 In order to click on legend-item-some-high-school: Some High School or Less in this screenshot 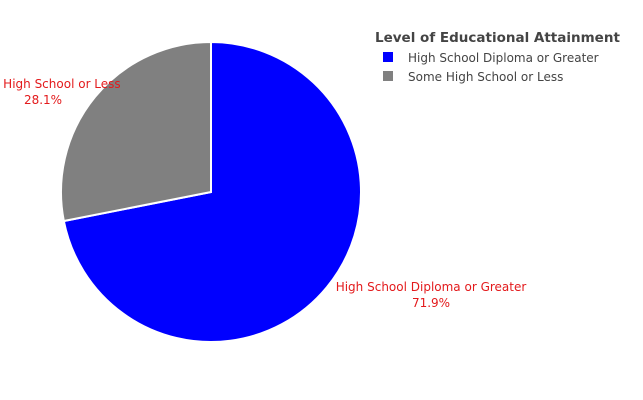, I will do `click(473, 77)`.